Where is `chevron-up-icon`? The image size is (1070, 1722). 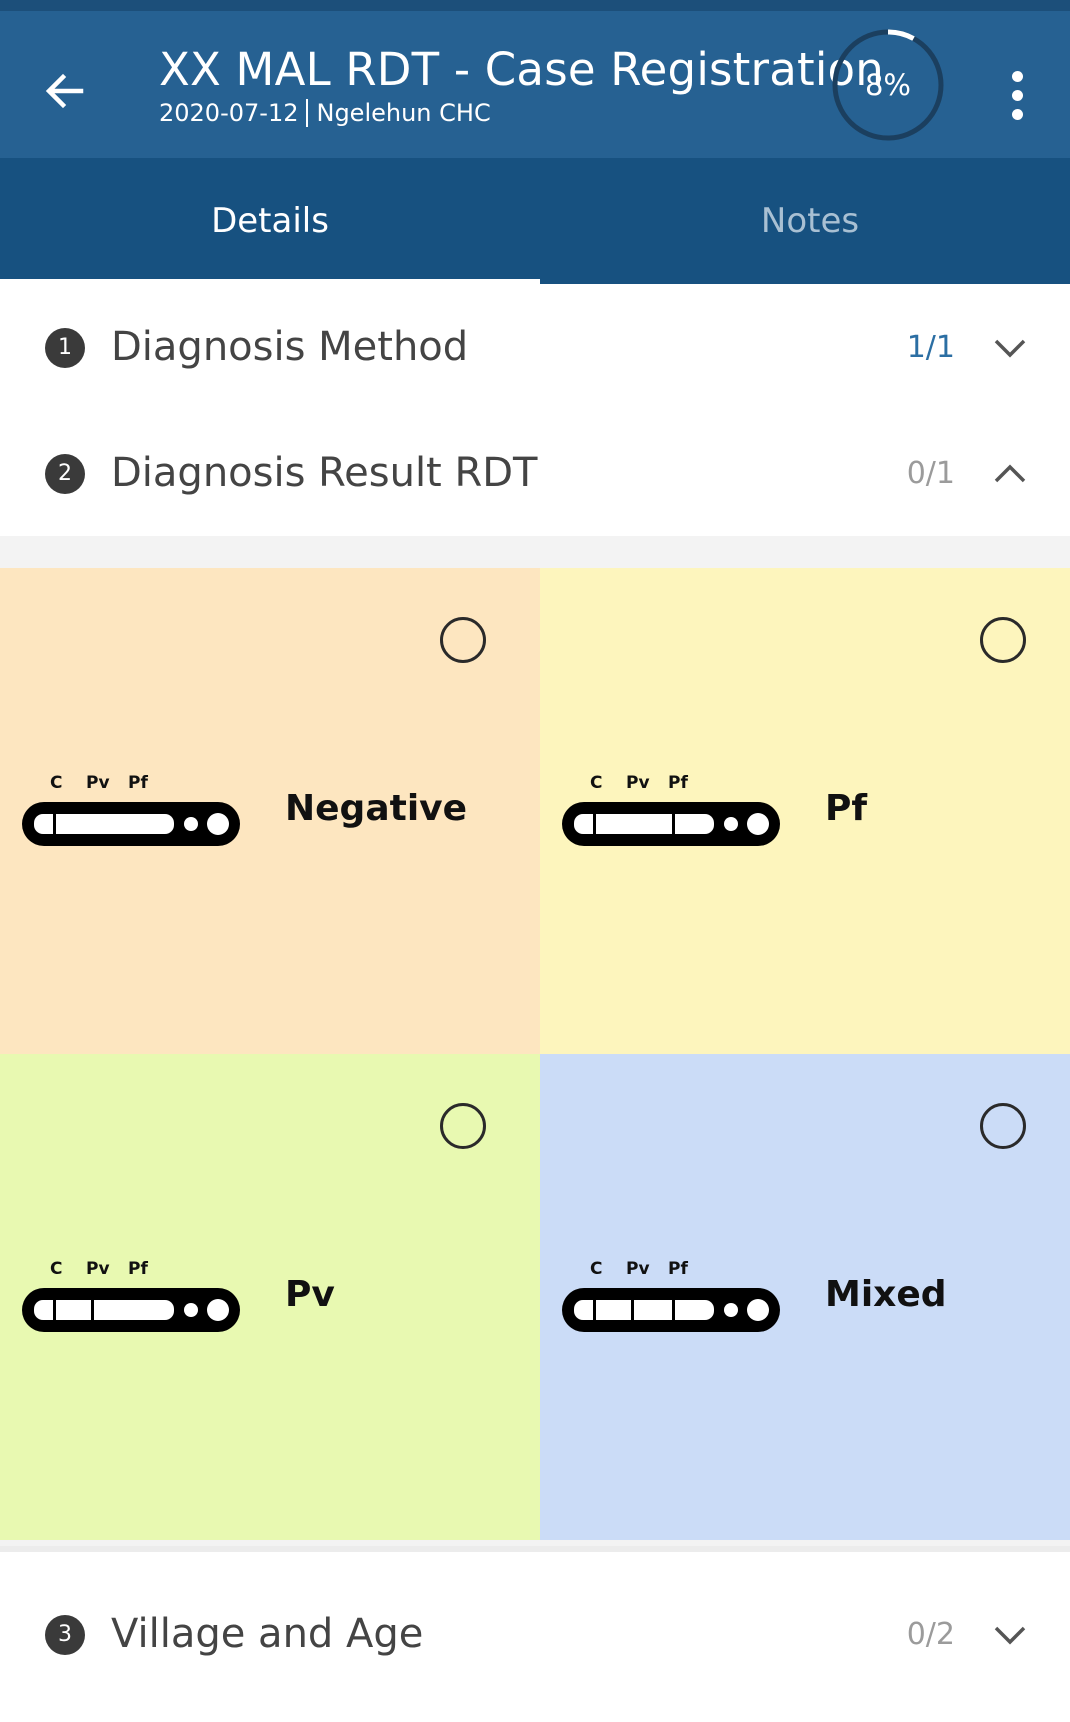
chevron-up-icon is located at coordinates (1010, 474).